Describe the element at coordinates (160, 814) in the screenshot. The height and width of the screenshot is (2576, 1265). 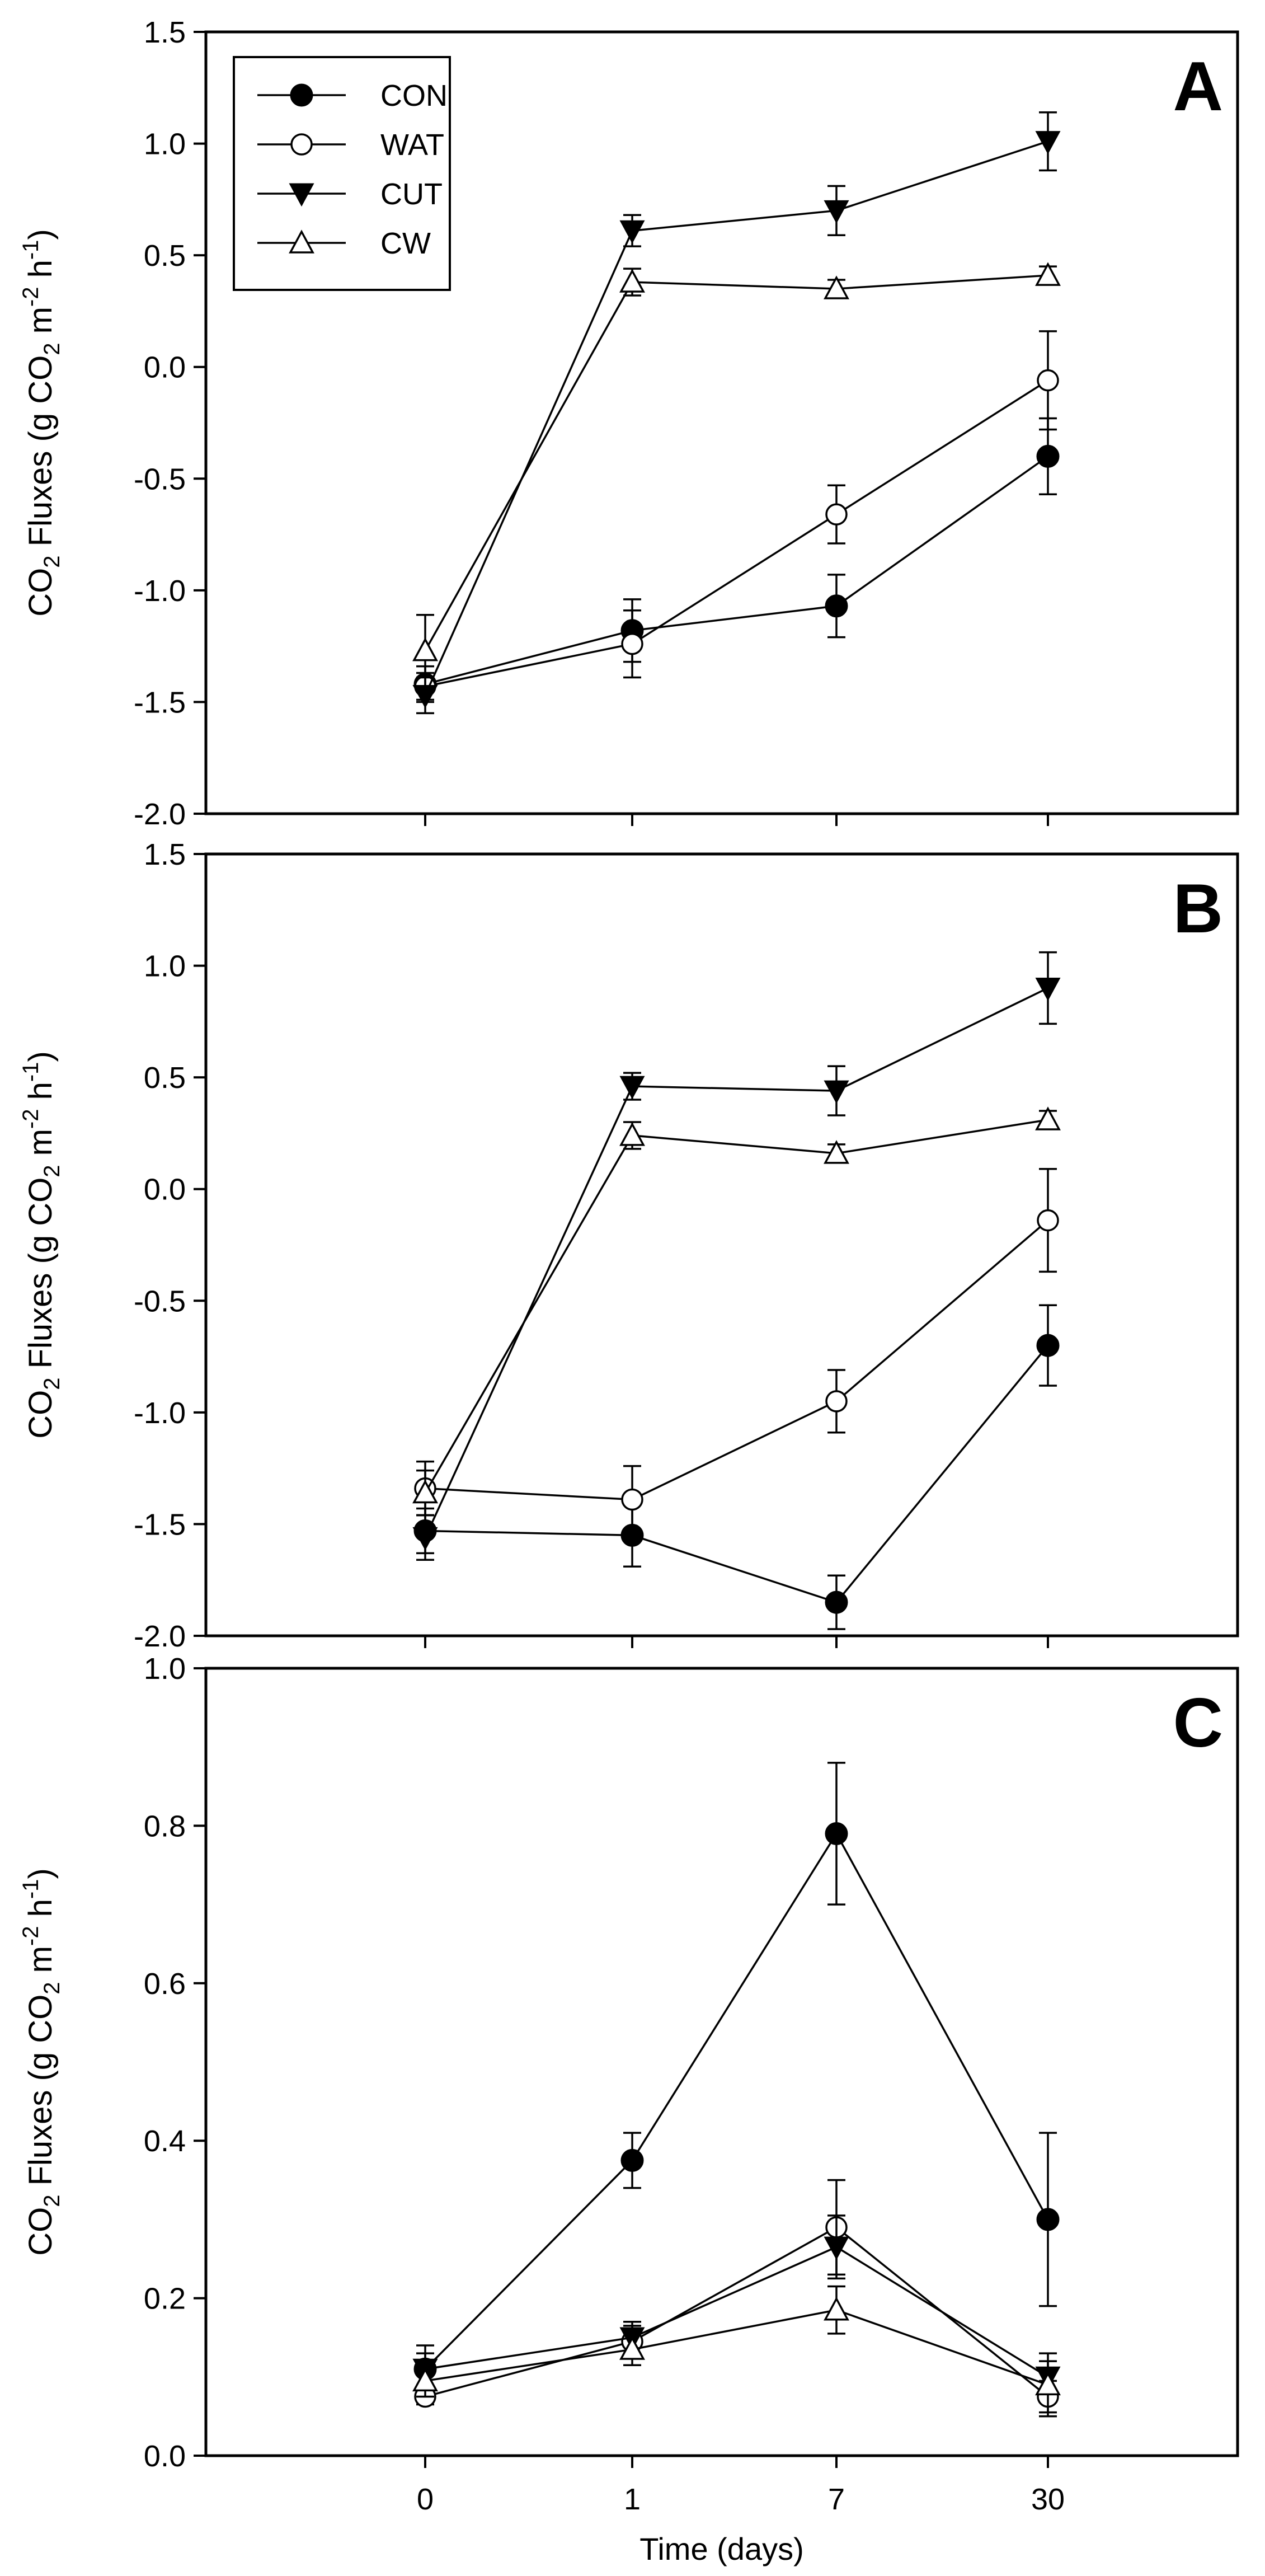
I see `y-tick-label: -2.0` at that location.